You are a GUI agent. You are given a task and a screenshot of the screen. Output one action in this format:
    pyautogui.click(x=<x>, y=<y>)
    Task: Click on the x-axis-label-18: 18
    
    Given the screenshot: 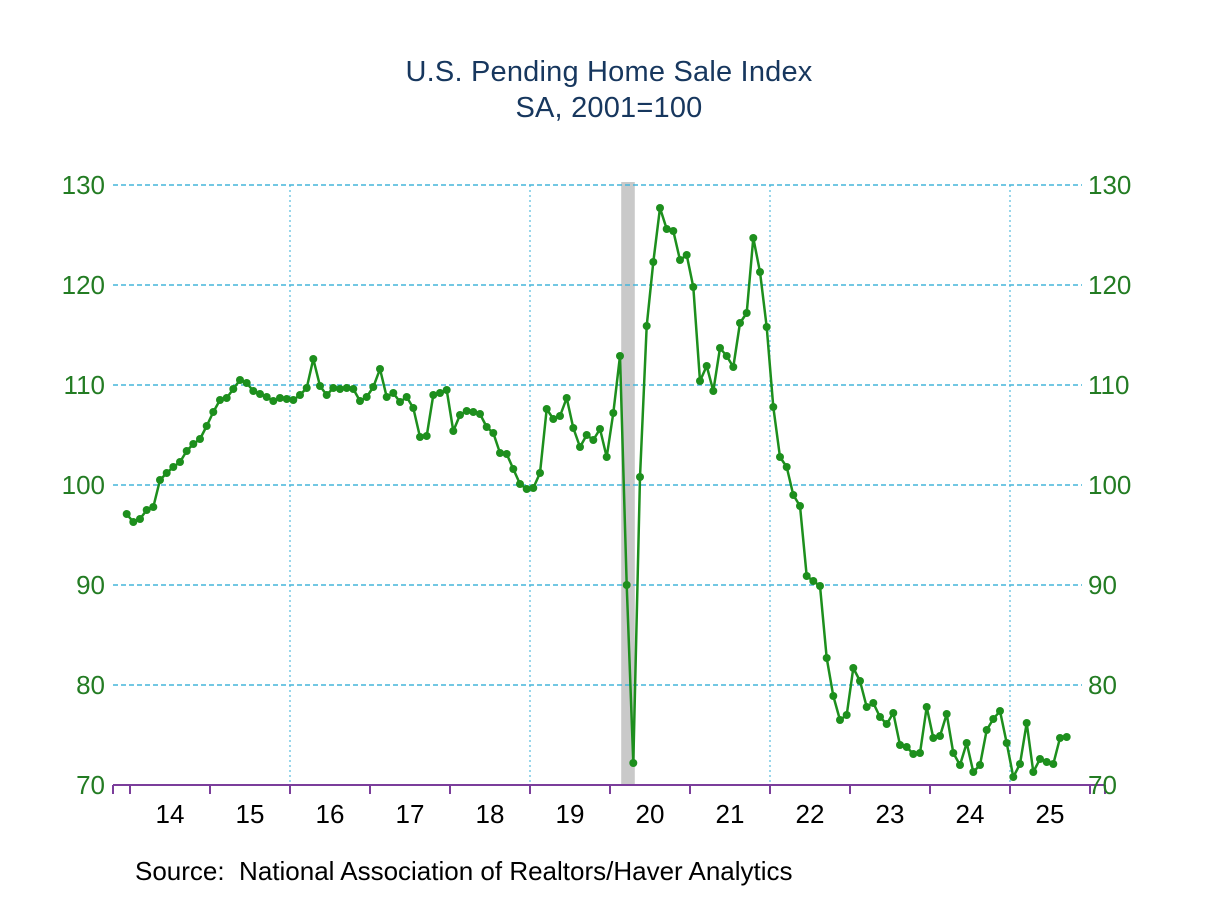 What is the action you would take?
    pyautogui.click(x=490, y=814)
    